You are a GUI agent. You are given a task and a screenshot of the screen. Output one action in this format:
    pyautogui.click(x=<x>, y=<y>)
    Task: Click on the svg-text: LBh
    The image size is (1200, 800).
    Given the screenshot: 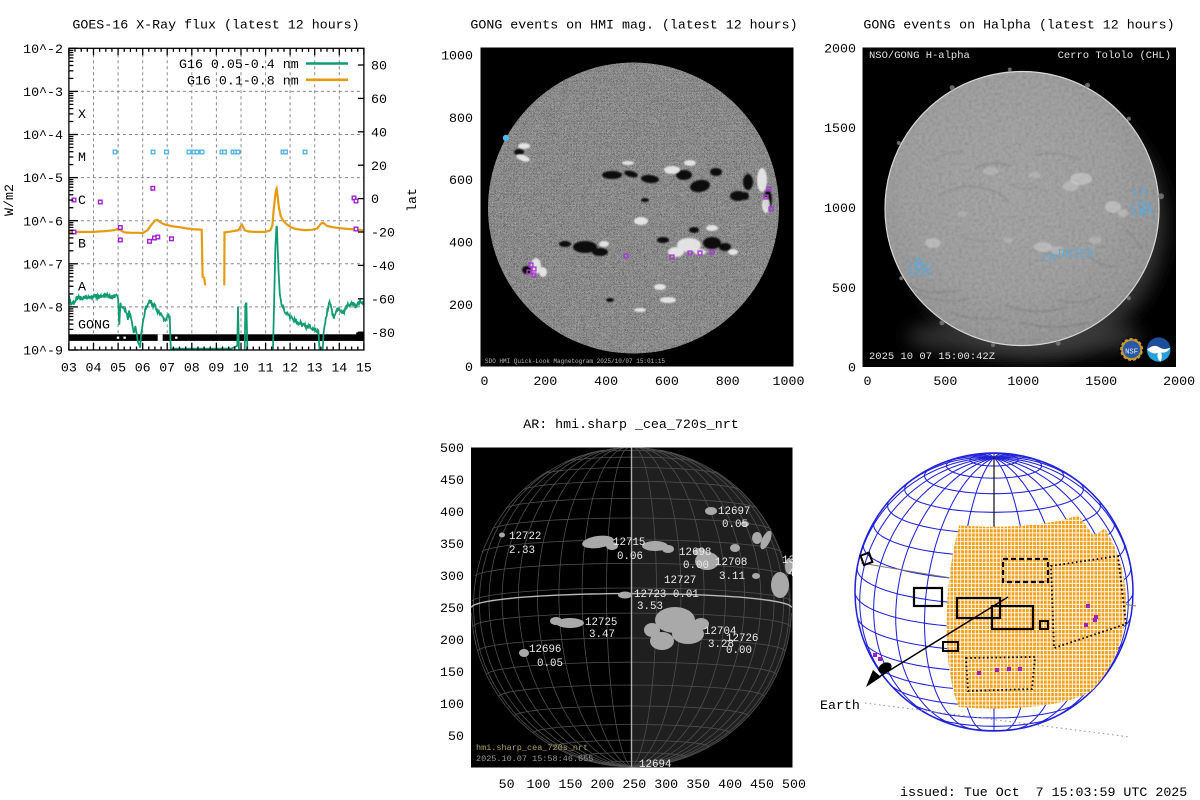 What is the action you would take?
    pyautogui.click(x=1143, y=213)
    